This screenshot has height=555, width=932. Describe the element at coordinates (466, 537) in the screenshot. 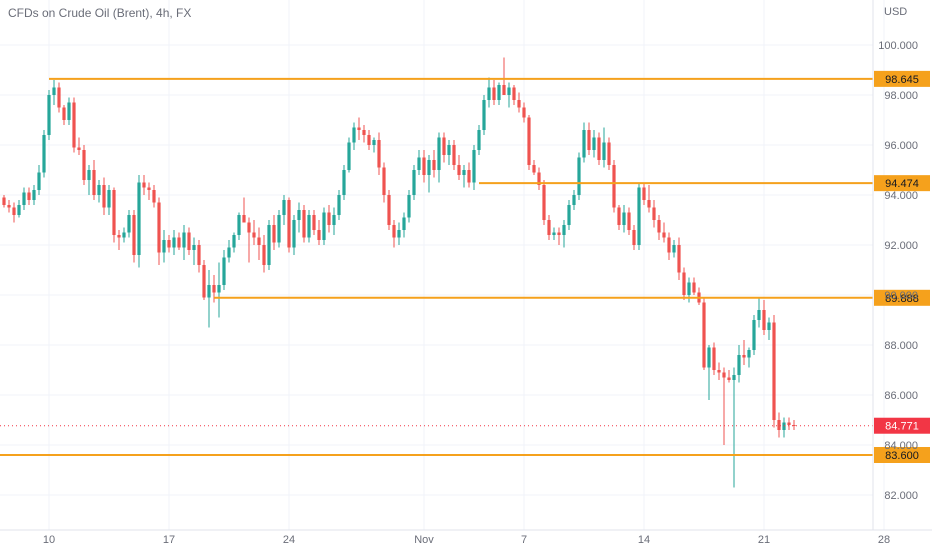

I see `time-axis: 10 17 24 Nov 7 14 21 28` at that location.